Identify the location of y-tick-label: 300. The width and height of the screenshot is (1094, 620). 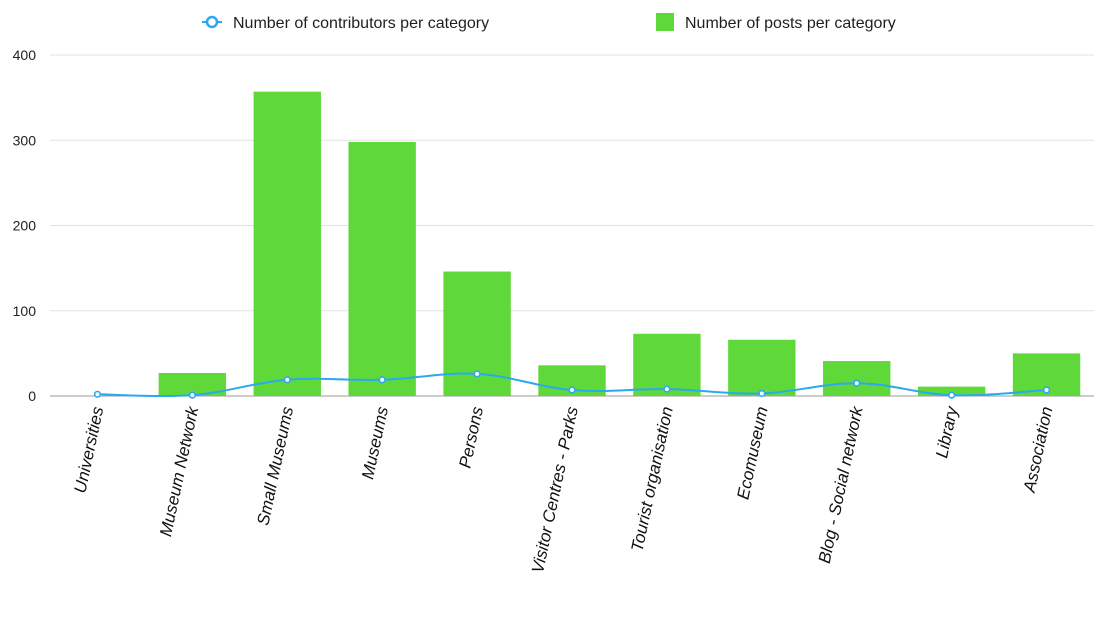
(25, 140).